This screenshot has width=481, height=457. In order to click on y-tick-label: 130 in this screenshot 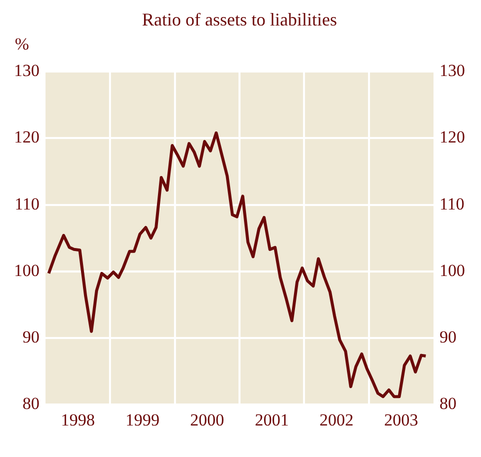, I will do `click(27, 70)`.